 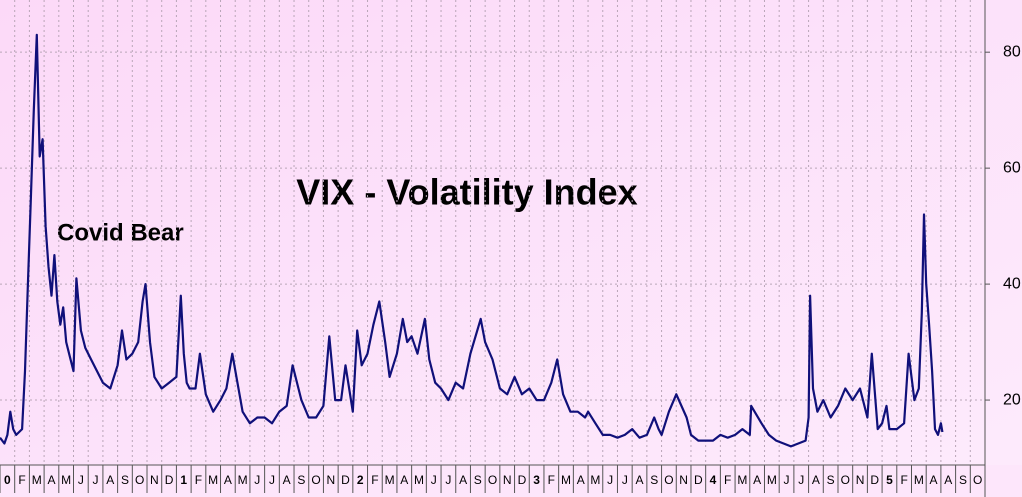 I want to click on x-tick-label: 0, so click(x=7, y=480).